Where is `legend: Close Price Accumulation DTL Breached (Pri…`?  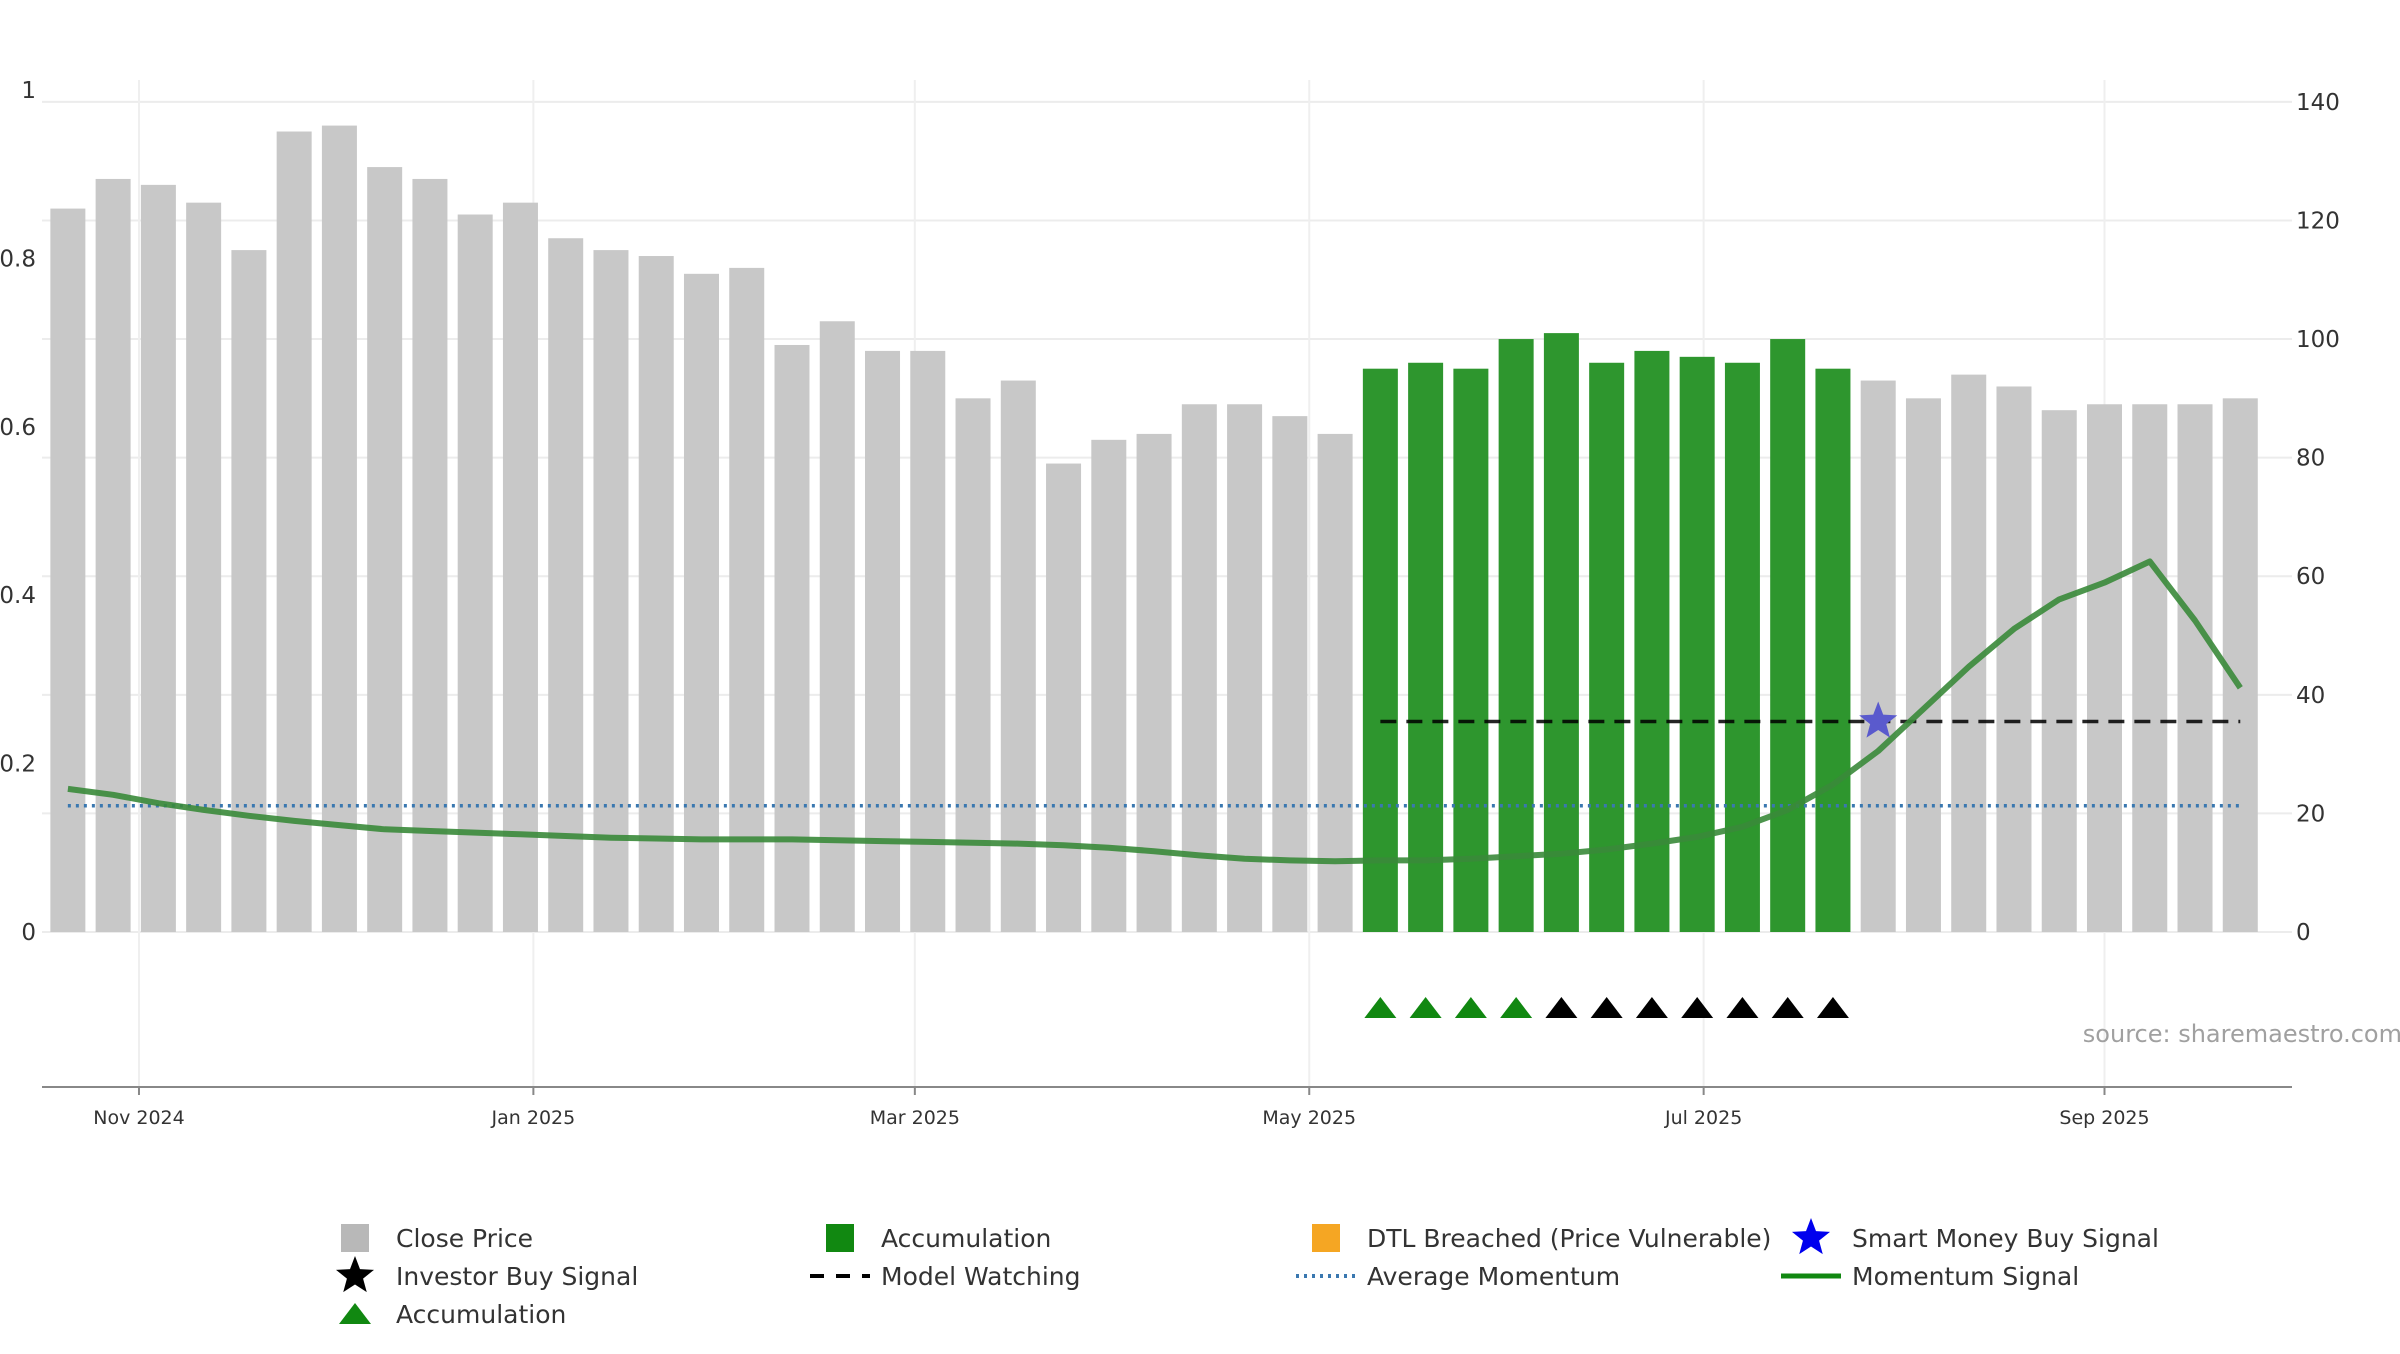 legend: Close Price Accumulation DTL Breached (Pri… is located at coordinates (1247, 1273).